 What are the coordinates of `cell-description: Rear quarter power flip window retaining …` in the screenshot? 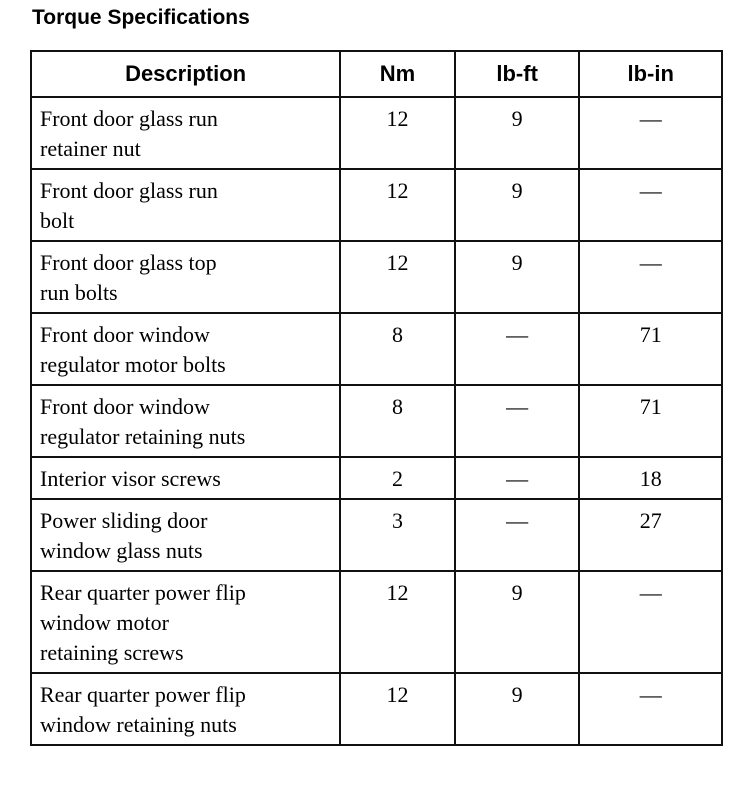 It's located at (185, 709).